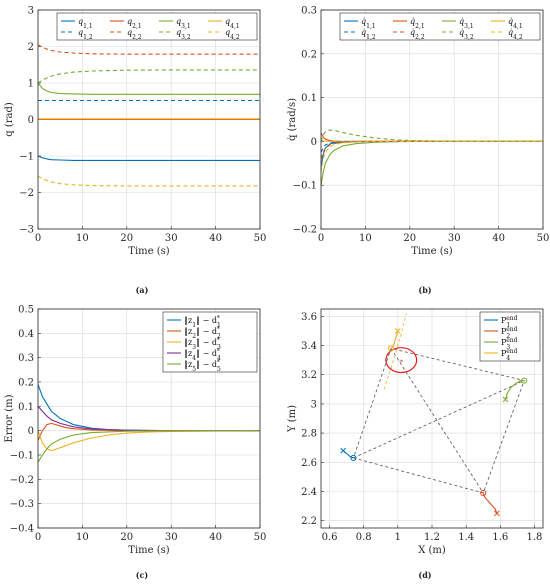  Describe the element at coordinates (309, 317) in the screenshot. I see `y-tick-label: 3.6` at that location.